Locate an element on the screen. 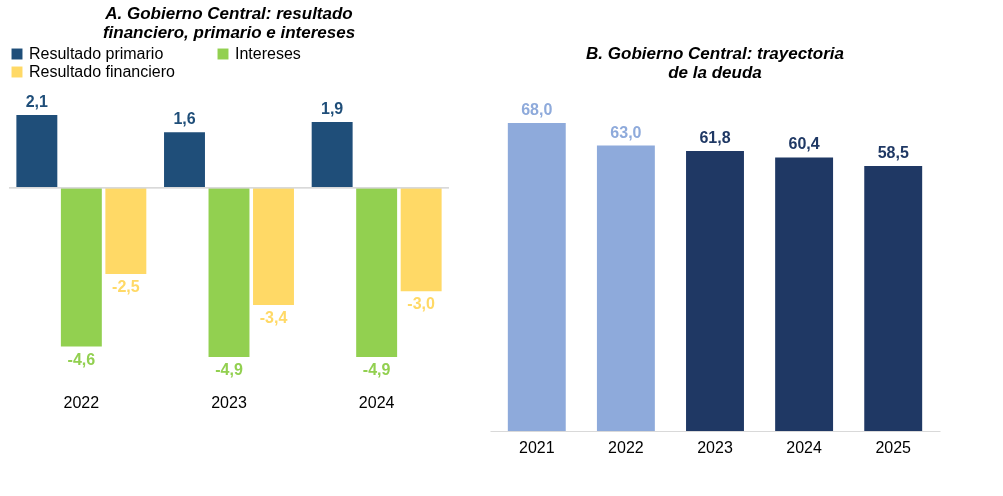 Image resolution: width=1003 pixels, height=496 pixels. data-label: -4,6 is located at coordinates (81, 359).